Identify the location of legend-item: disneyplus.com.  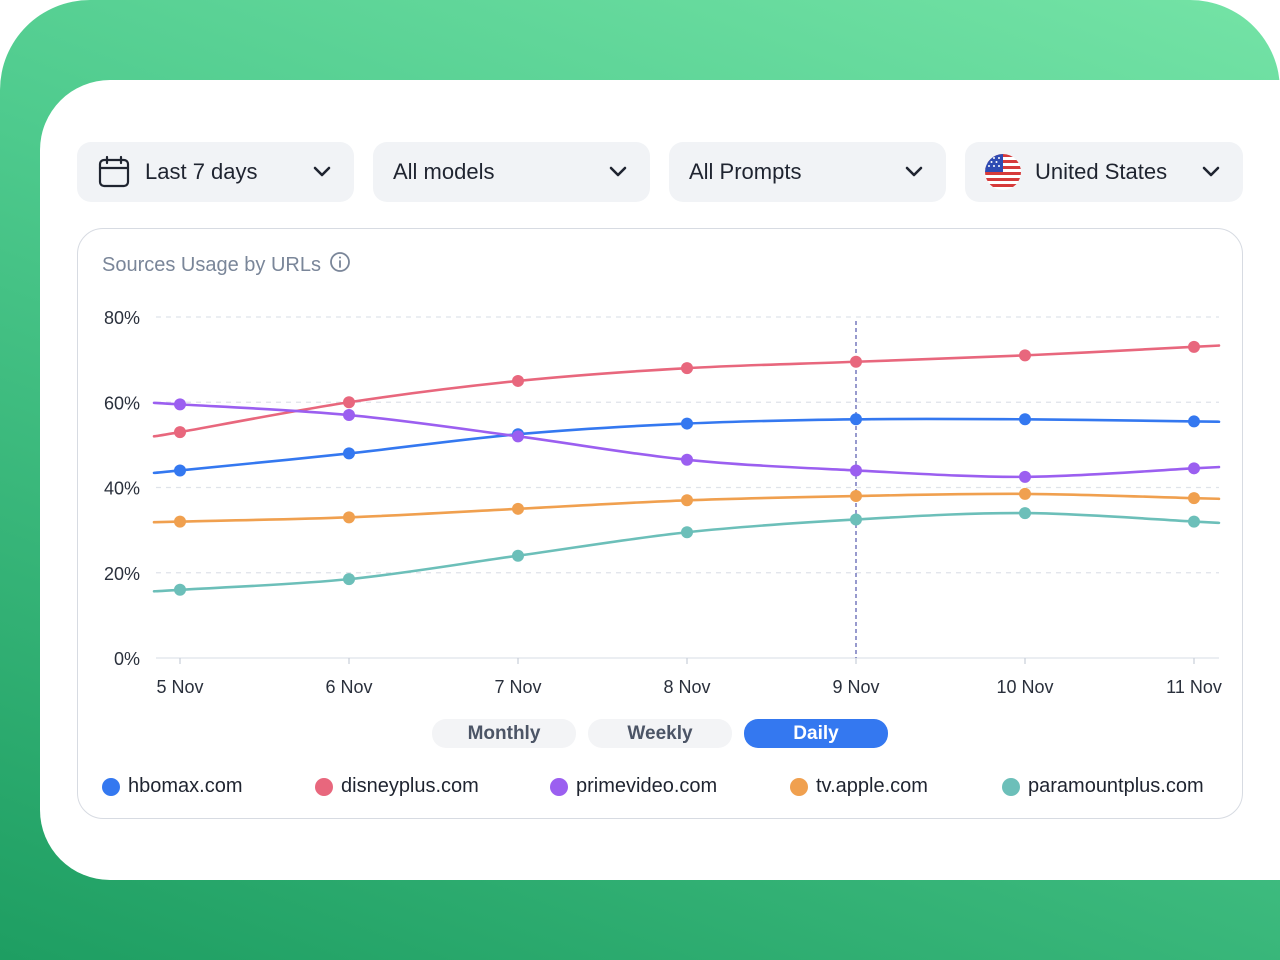
(397, 786).